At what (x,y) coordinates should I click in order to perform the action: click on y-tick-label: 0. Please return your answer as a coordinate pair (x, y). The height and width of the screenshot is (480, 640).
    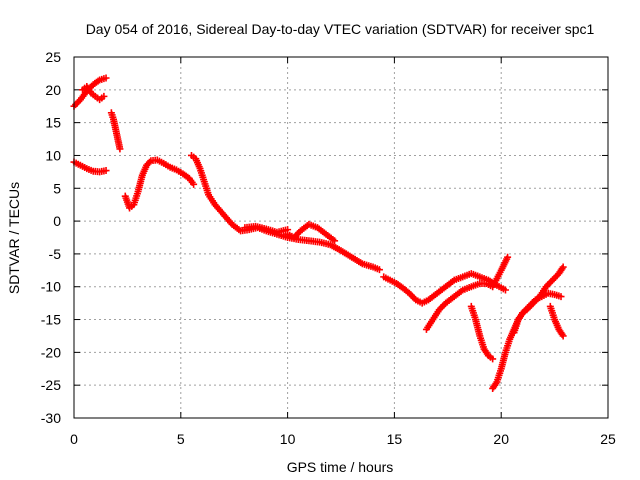
    Looking at the image, I should click on (57, 221).